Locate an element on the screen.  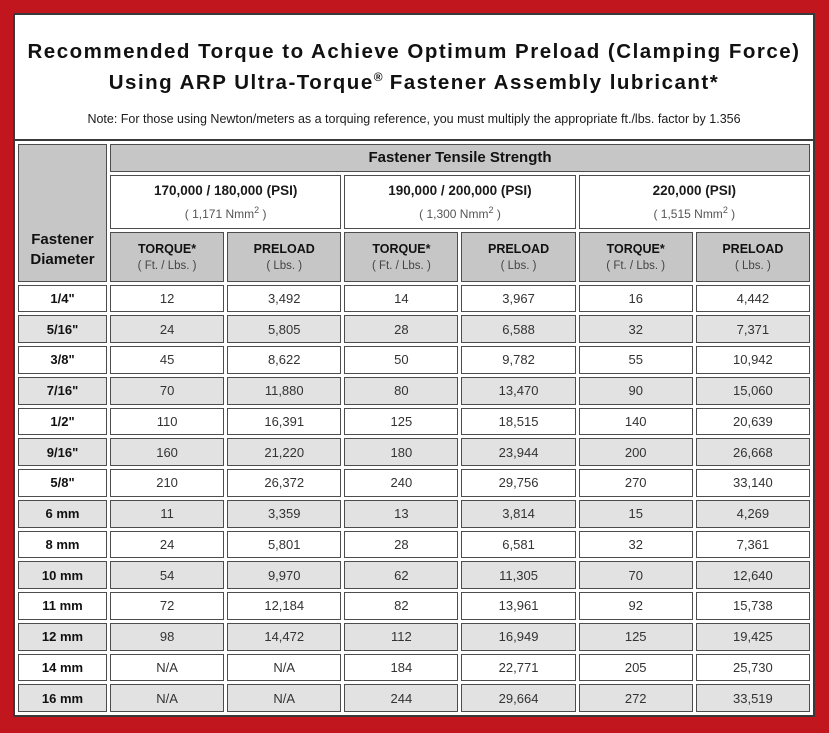
diameter-cell: 14 mm is located at coordinates (62, 667).